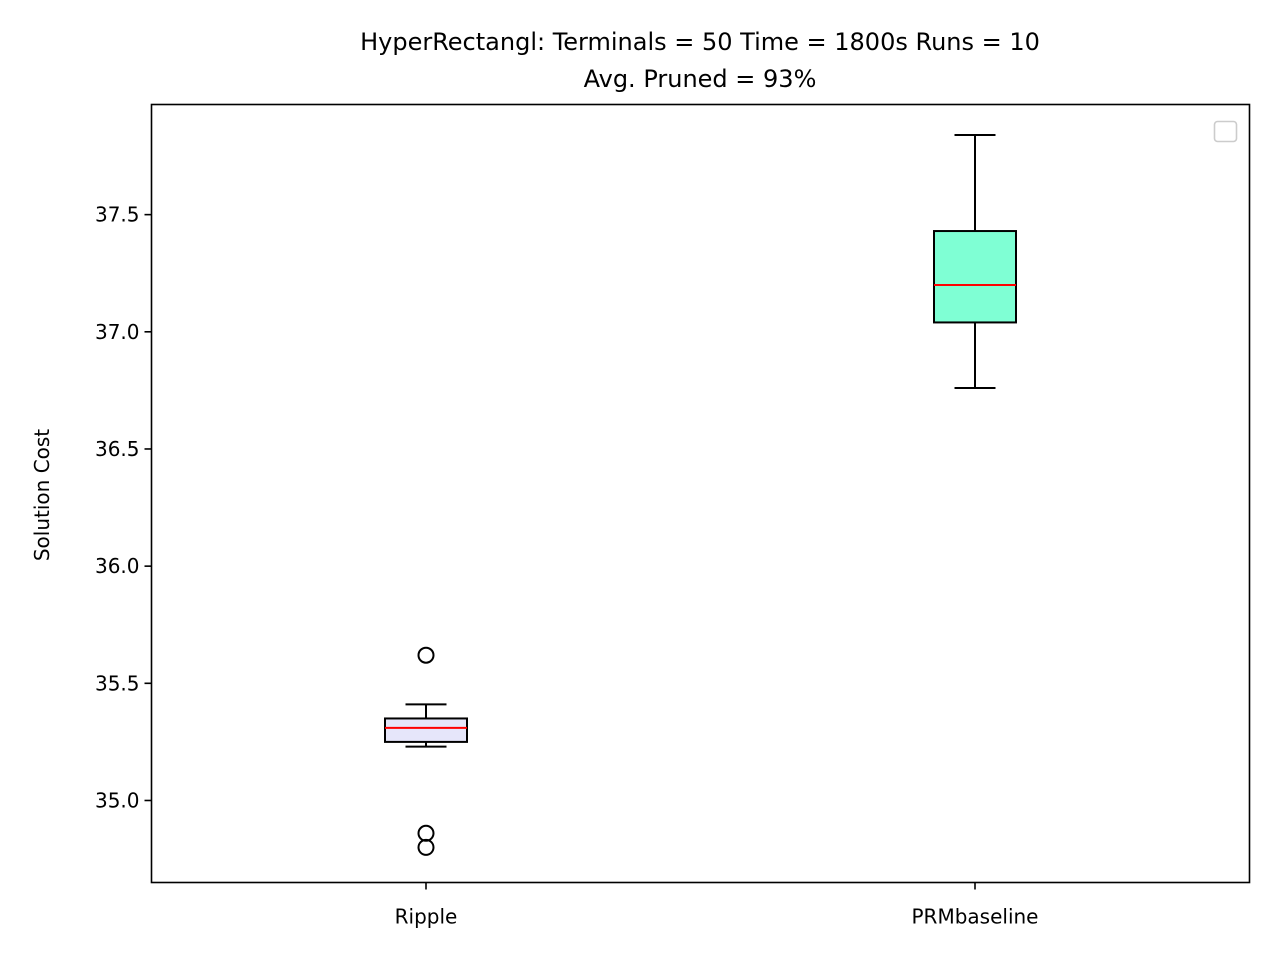  What do you see at coordinates (975, 277) in the screenshot?
I see `prmbaseline-box` at bounding box center [975, 277].